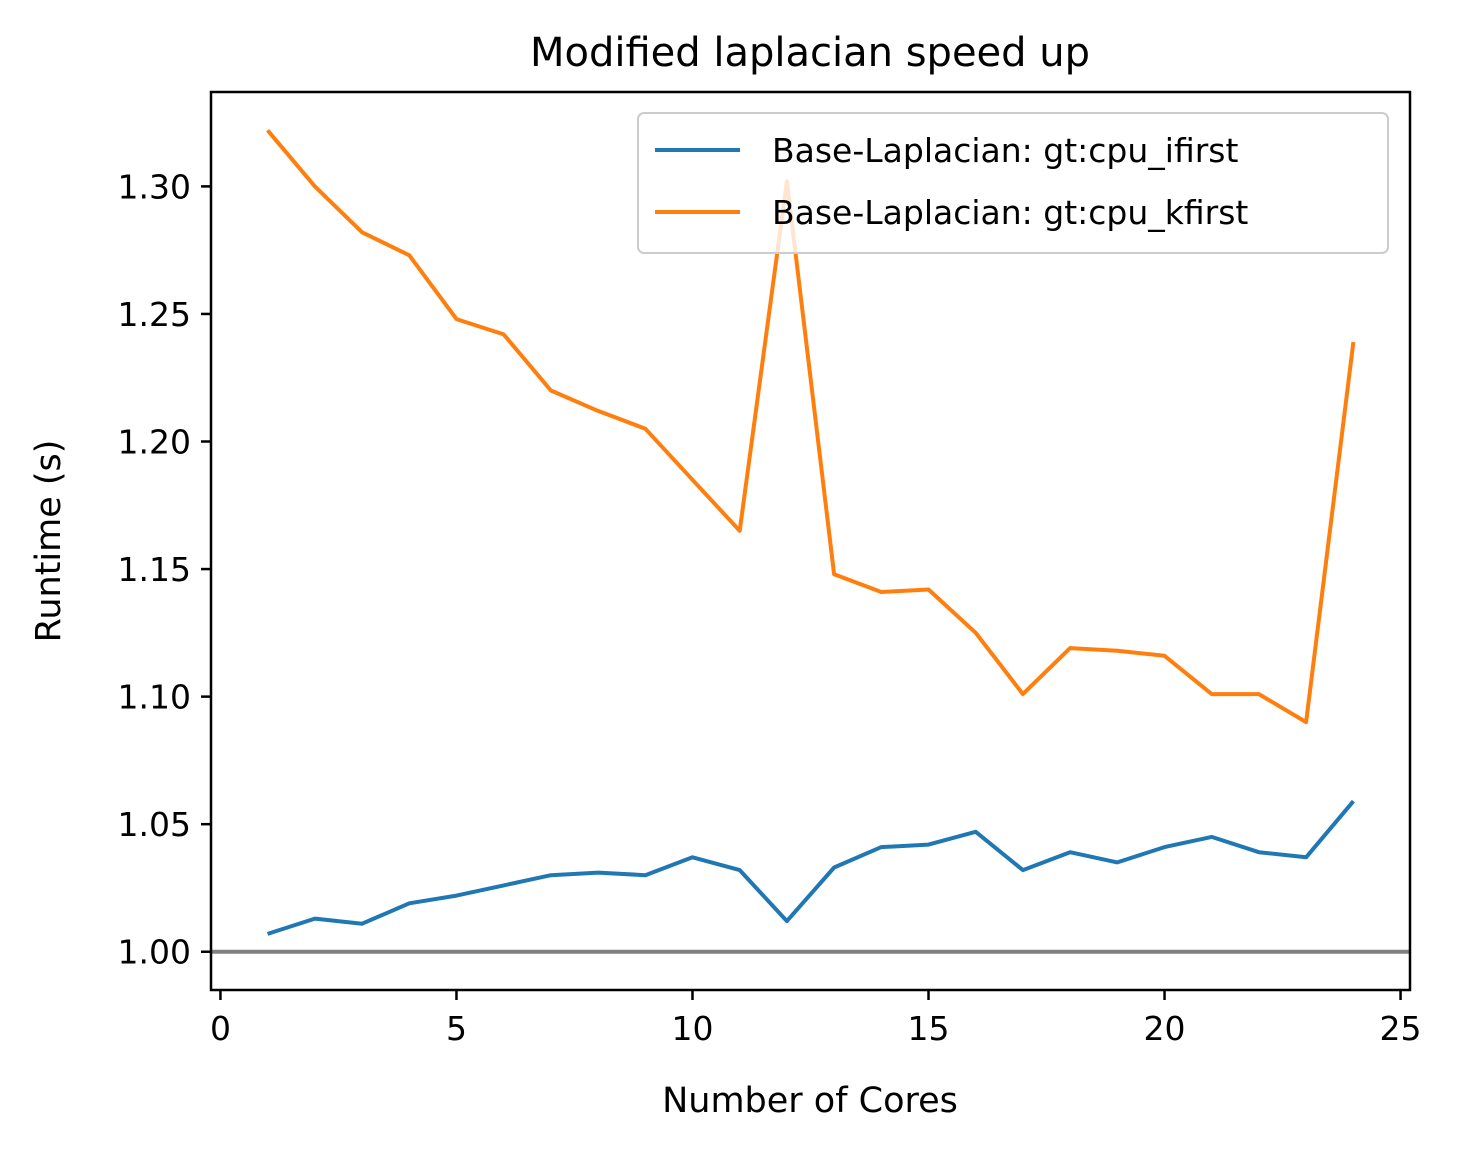  I want to click on x-axis-ticks: 0 5 10 15 20 25, so click(816, 1019).